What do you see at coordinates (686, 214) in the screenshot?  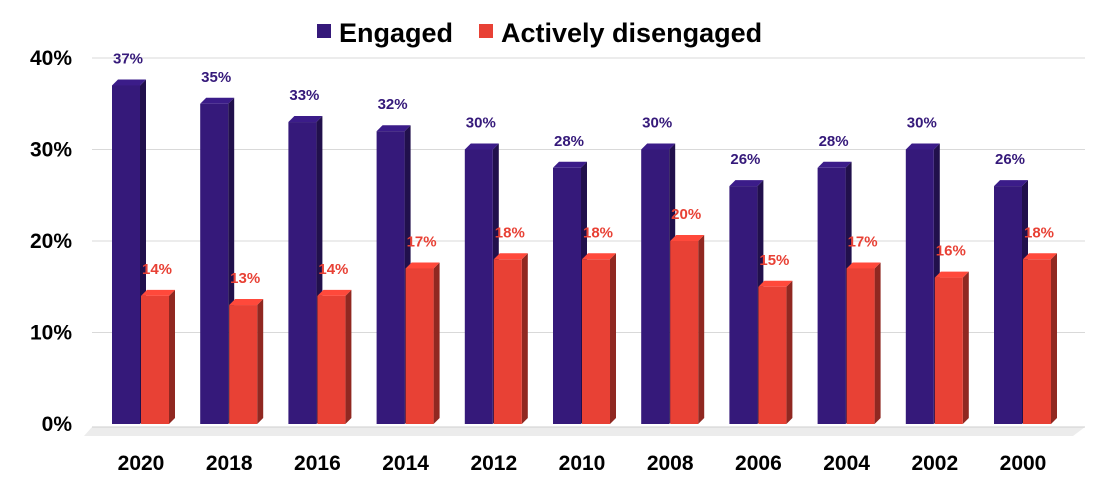 I see `data-label: 20%` at bounding box center [686, 214].